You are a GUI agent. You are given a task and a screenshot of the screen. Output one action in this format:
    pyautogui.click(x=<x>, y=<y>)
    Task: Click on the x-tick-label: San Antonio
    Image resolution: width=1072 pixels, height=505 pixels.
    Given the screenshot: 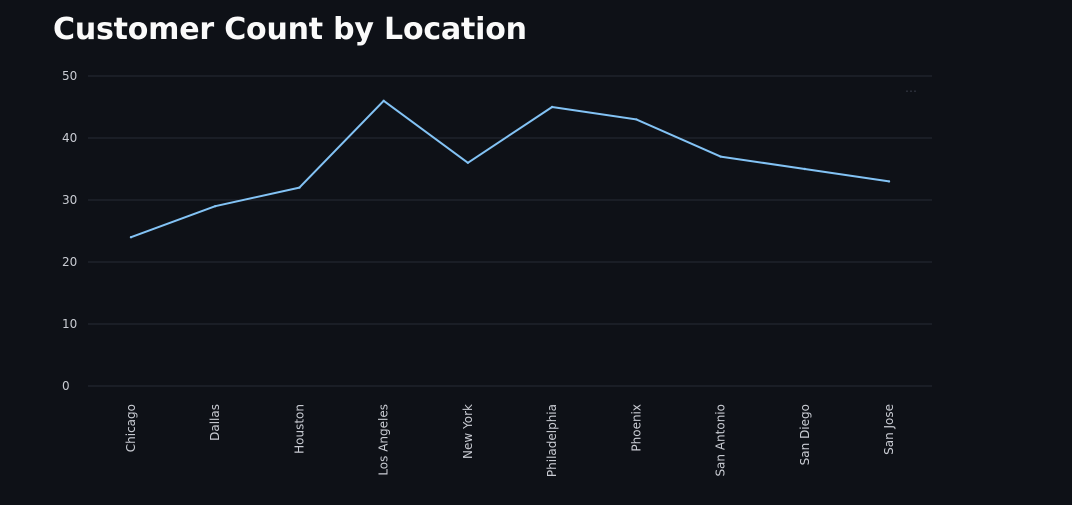 What is the action you would take?
    pyautogui.click(x=721, y=440)
    